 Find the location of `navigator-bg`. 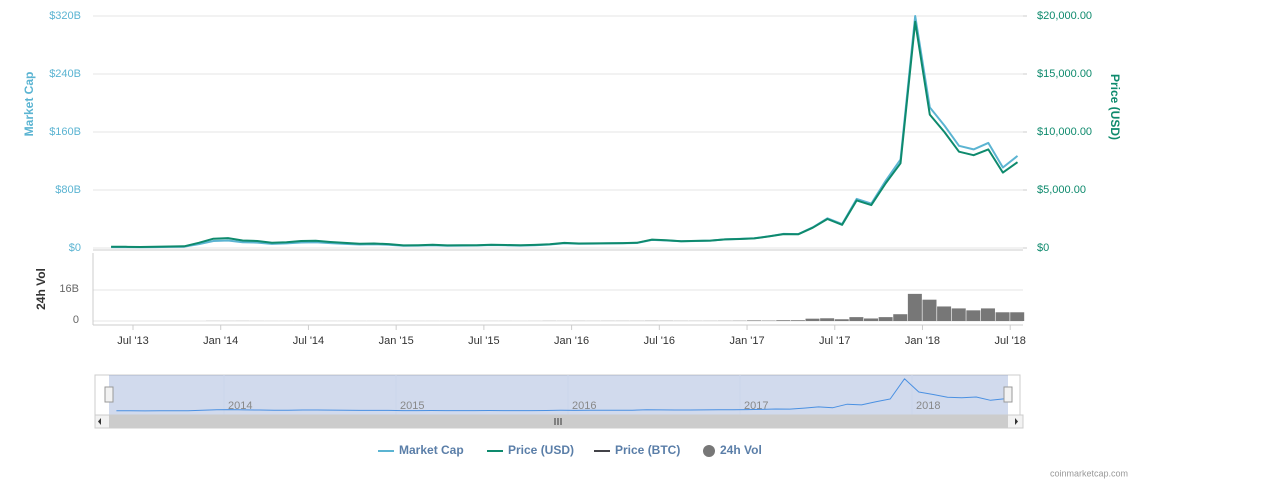

navigator-bg is located at coordinates (557, 395).